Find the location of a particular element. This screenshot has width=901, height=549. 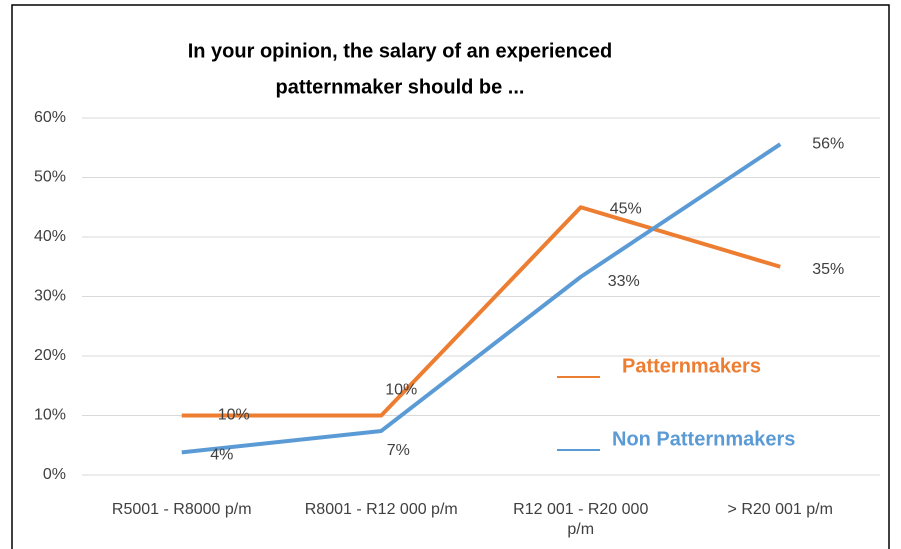

y-tick-label: 40% is located at coordinates (50, 236).